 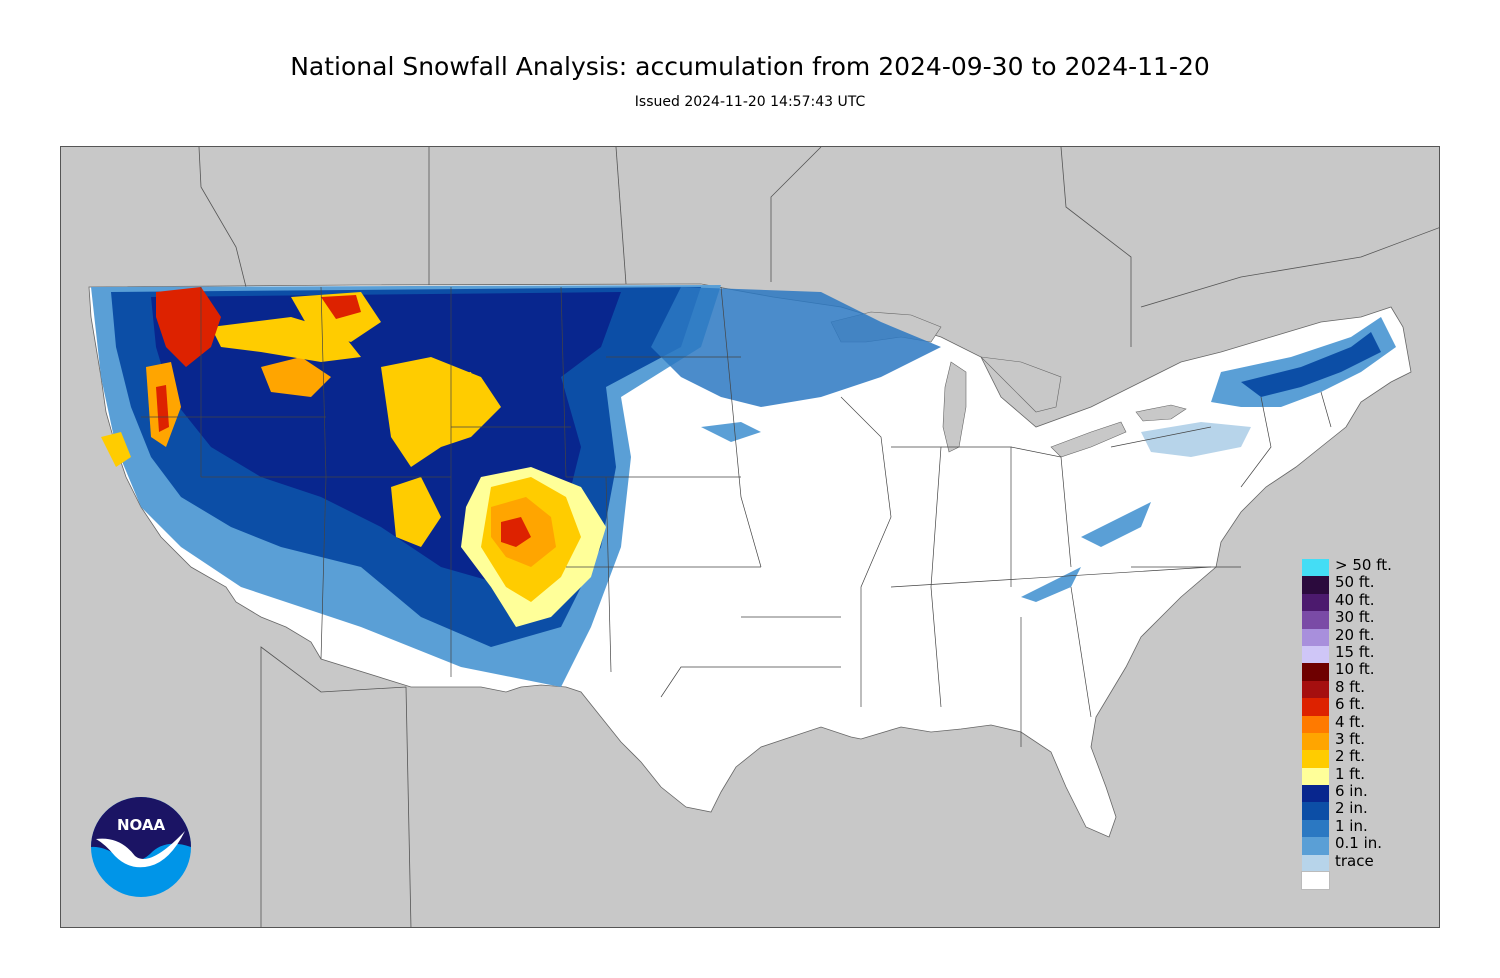 I want to click on lake-ontario, so click(x=1161, y=413).